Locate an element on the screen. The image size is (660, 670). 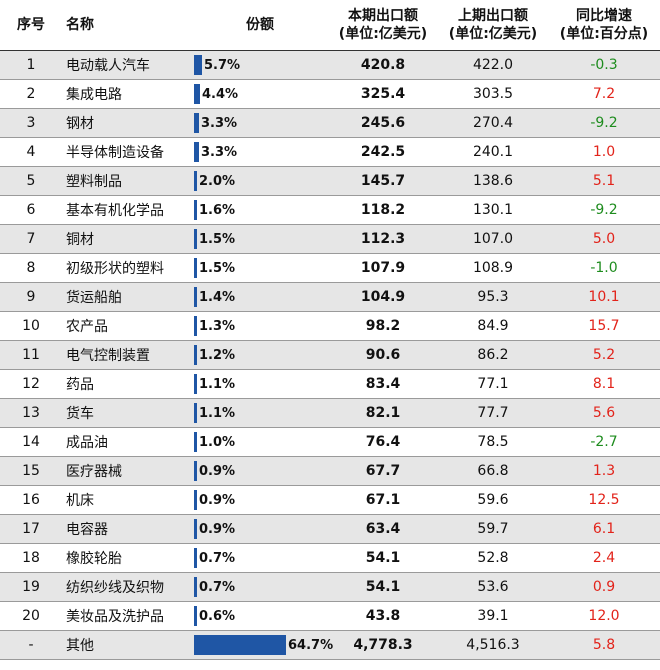
row-current-export: 67.7 is located at coordinates (383, 471).